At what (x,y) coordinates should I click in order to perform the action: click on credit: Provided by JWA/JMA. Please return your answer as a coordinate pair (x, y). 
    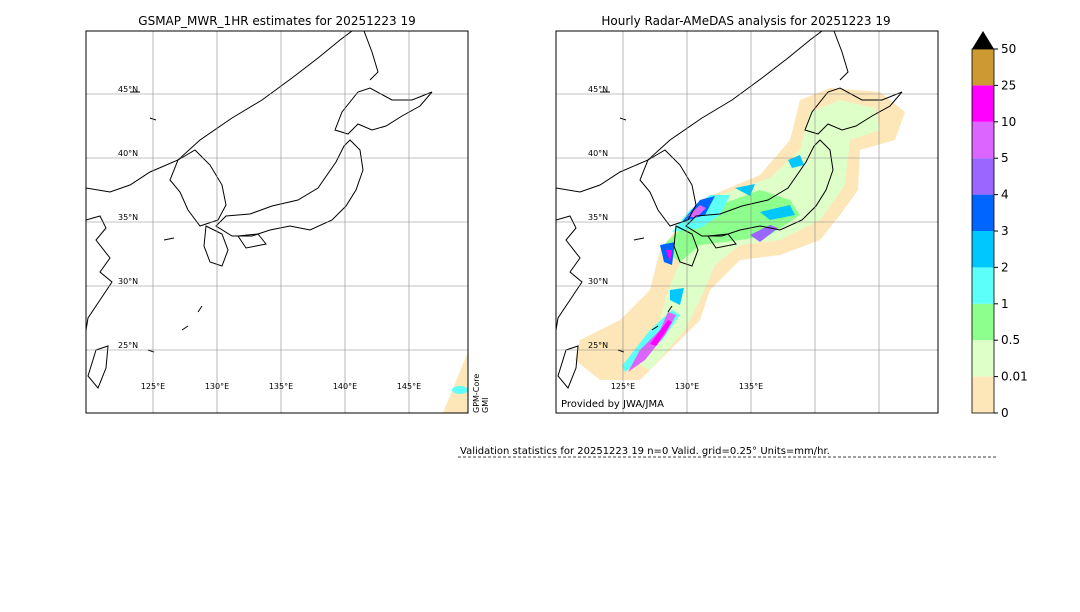
    Looking at the image, I should click on (612, 404).